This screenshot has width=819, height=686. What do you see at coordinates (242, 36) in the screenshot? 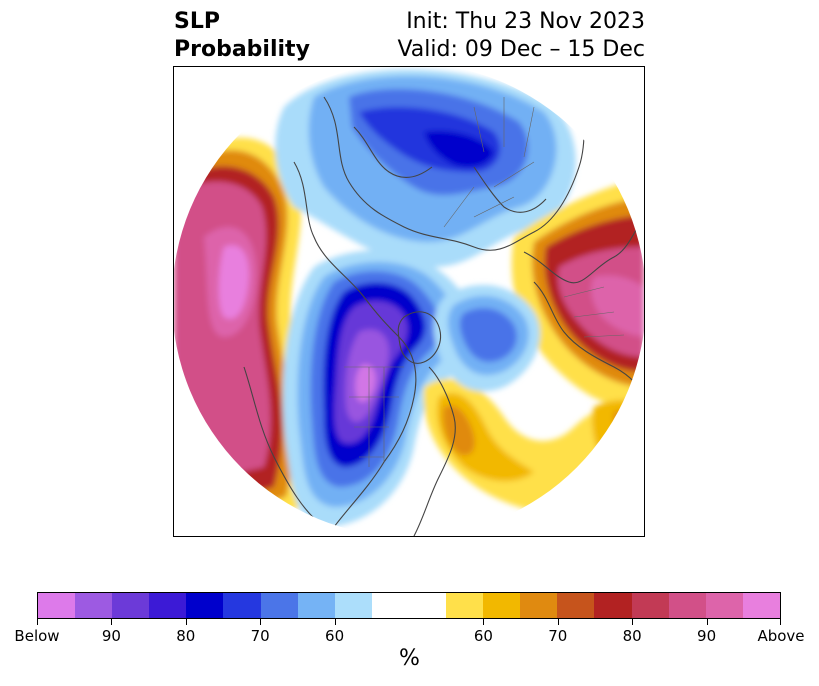
I see `chart-title-left: SLP Probability` at bounding box center [242, 36].